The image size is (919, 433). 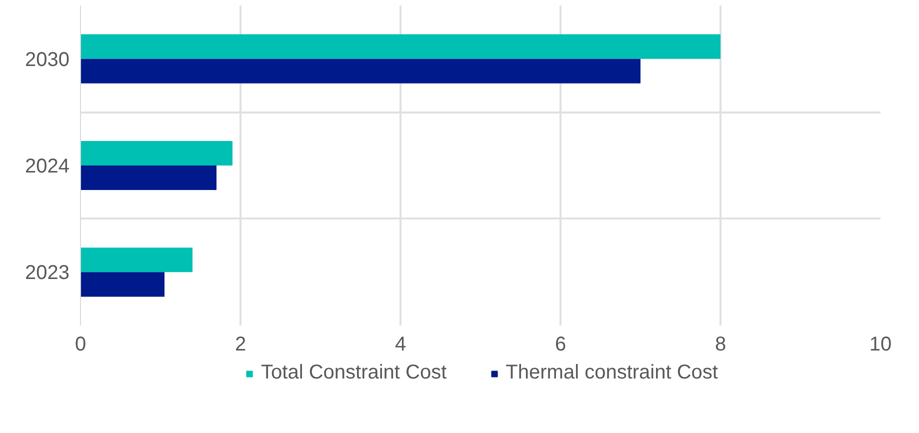 I want to click on legend-label: Thermal constraint Cost, so click(x=612, y=373).